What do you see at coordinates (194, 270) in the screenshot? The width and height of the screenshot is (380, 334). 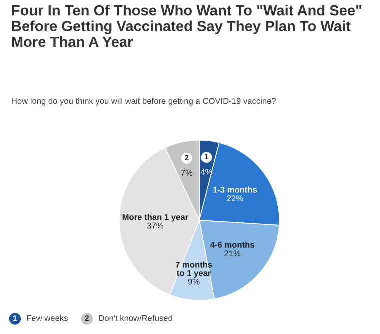 I see `slice-label: 7 months to 1 year` at bounding box center [194, 270].